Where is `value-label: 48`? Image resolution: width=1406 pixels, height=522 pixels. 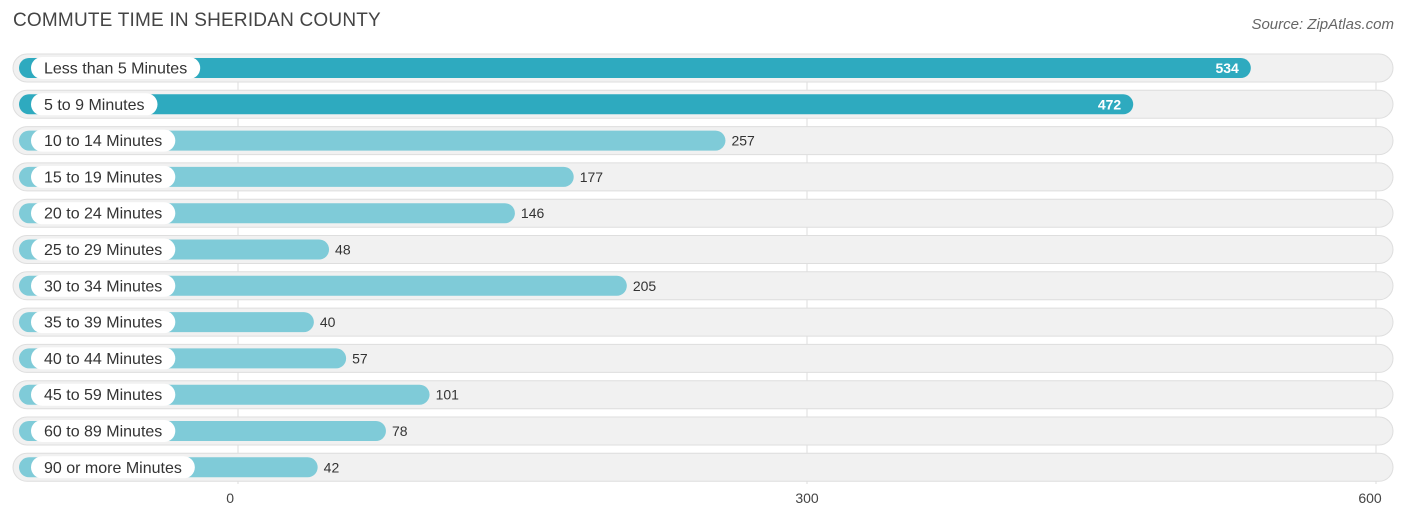
value-label: 48 is located at coordinates (343, 250).